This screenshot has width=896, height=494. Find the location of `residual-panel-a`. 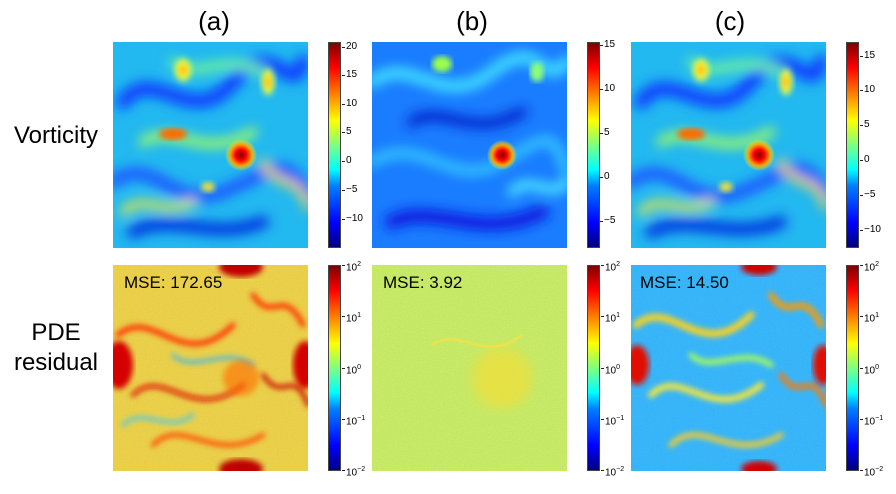

residual-panel-a is located at coordinates (210, 368).